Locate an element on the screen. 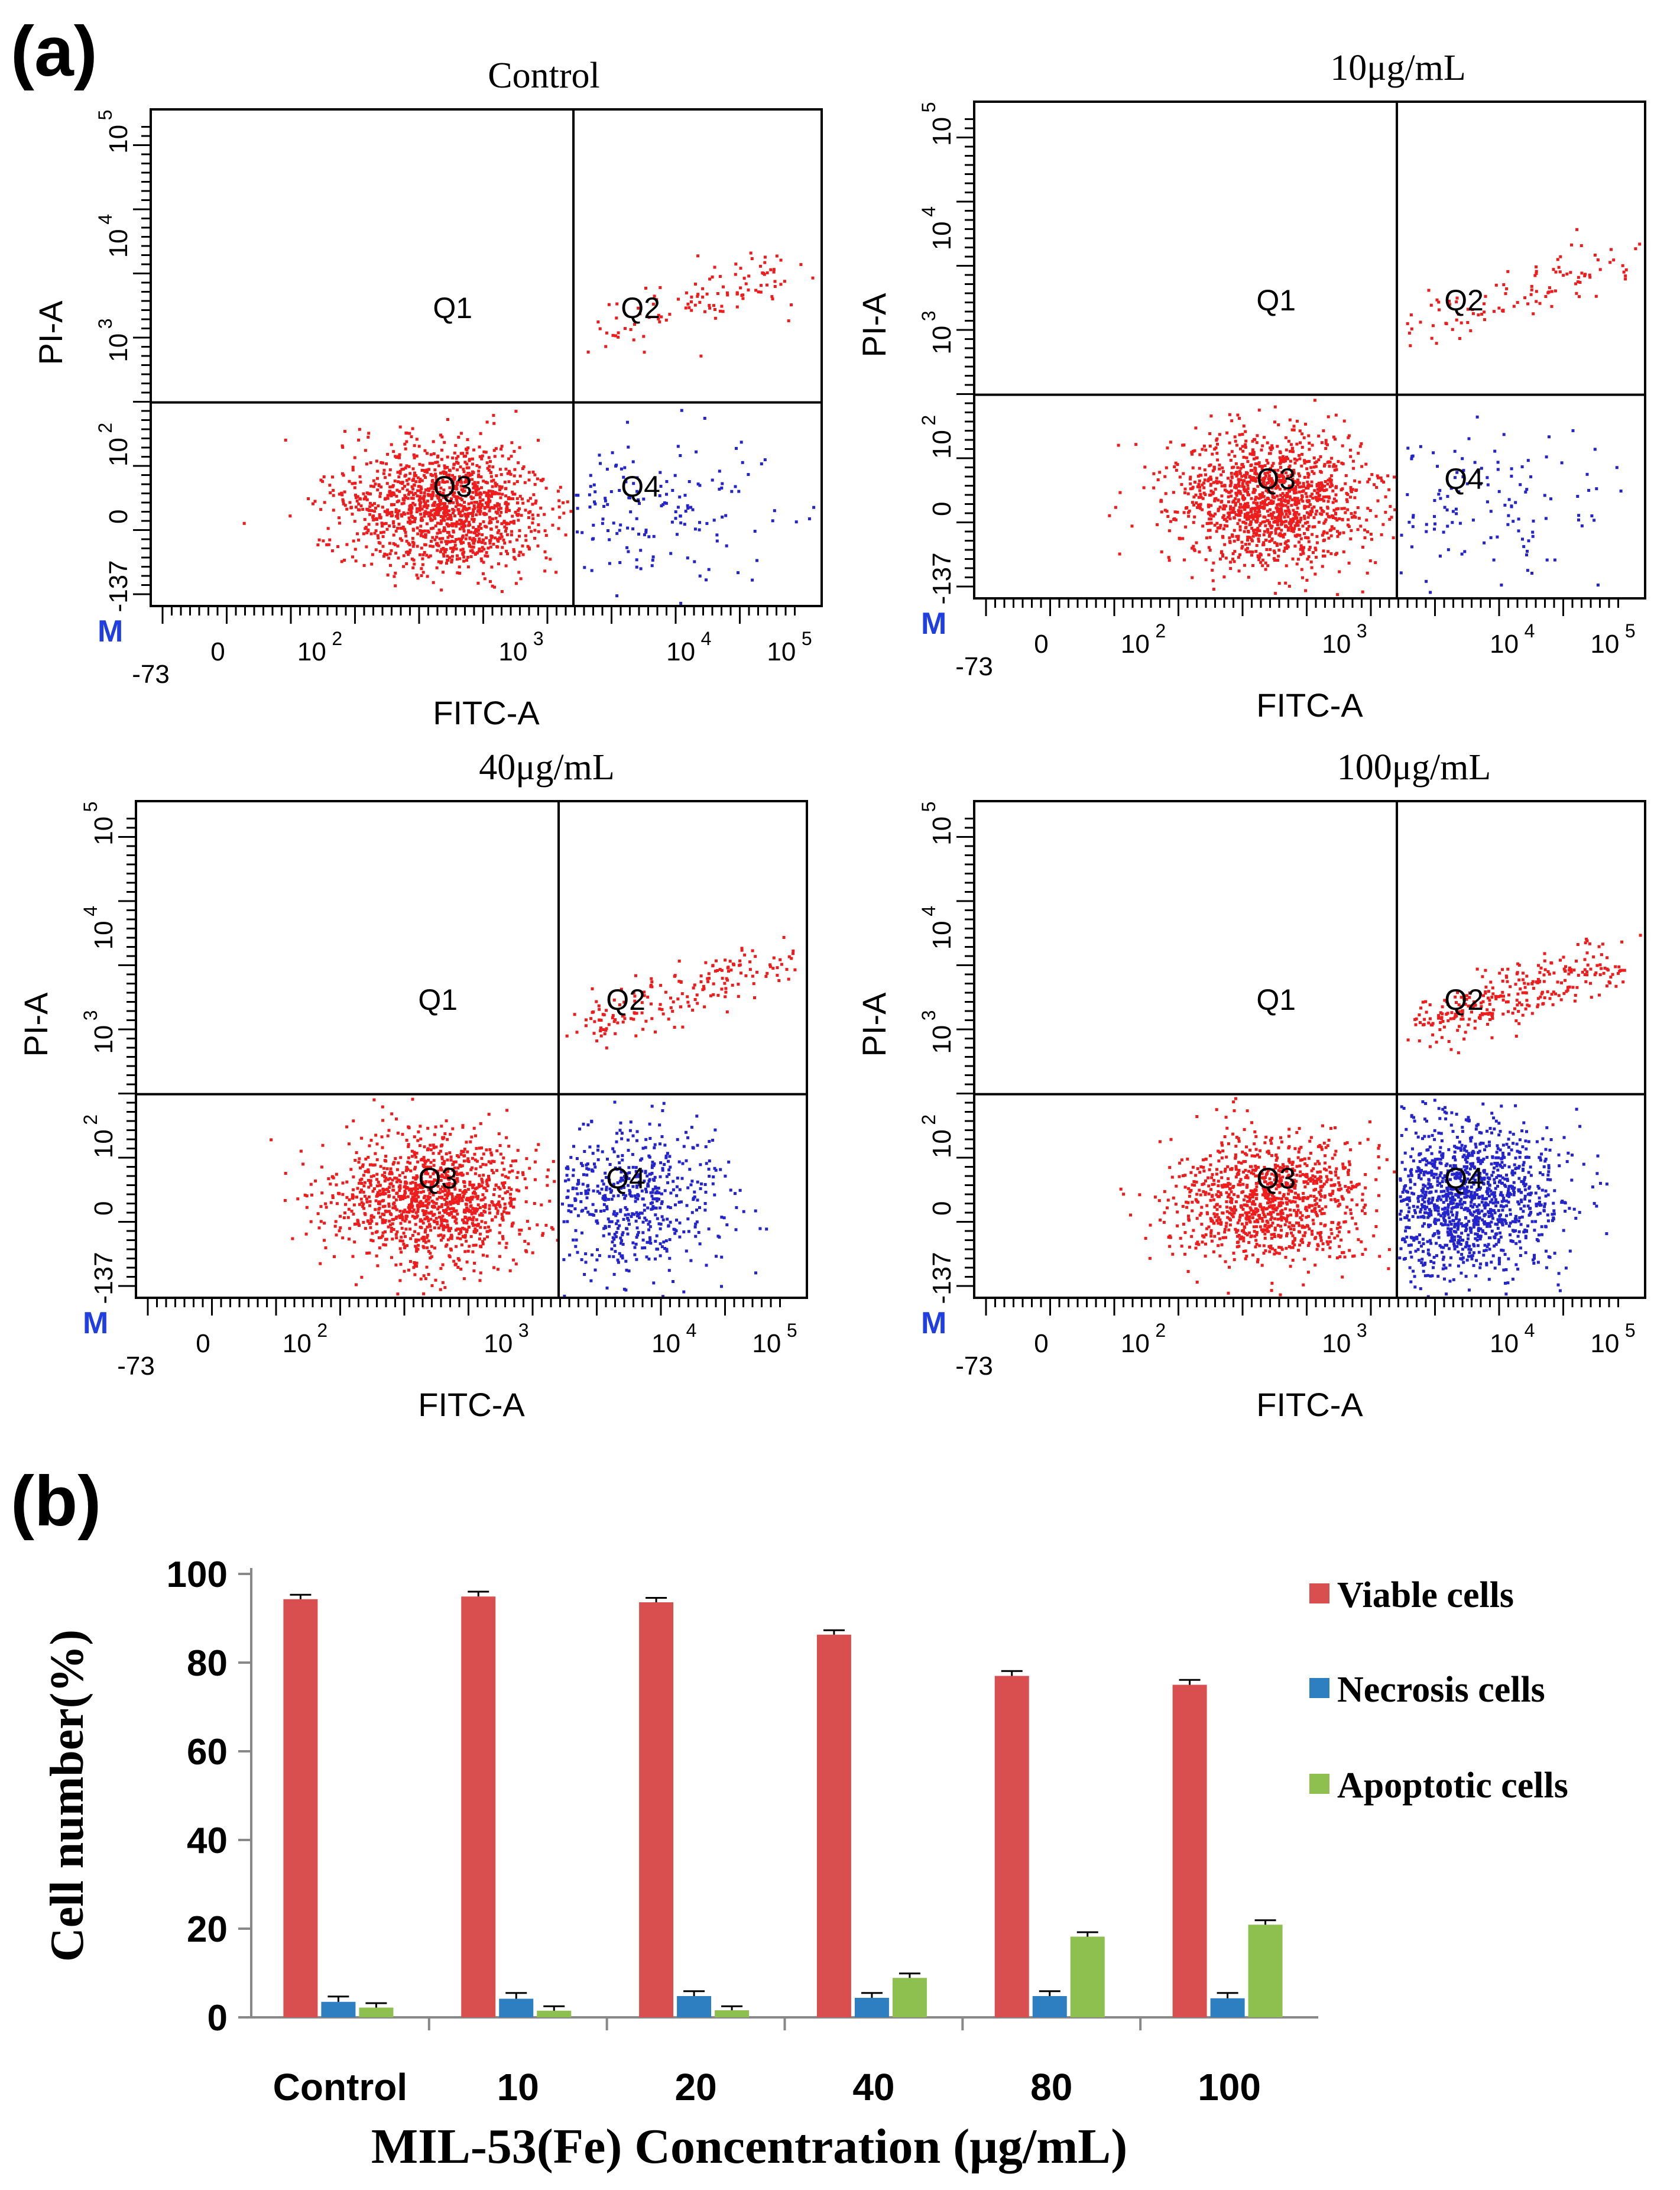 This screenshot has width=1680, height=2190. x-tick-label: 10 is located at coordinates (311, 652).